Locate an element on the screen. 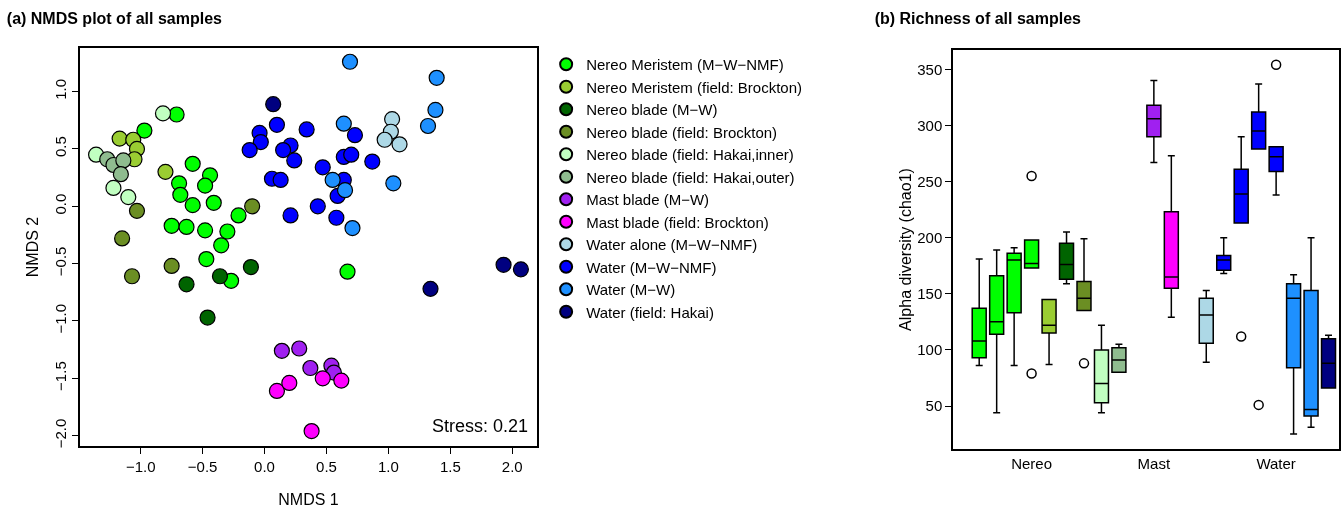  legend-label: Water (M−W) is located at coordinates (631, 290).